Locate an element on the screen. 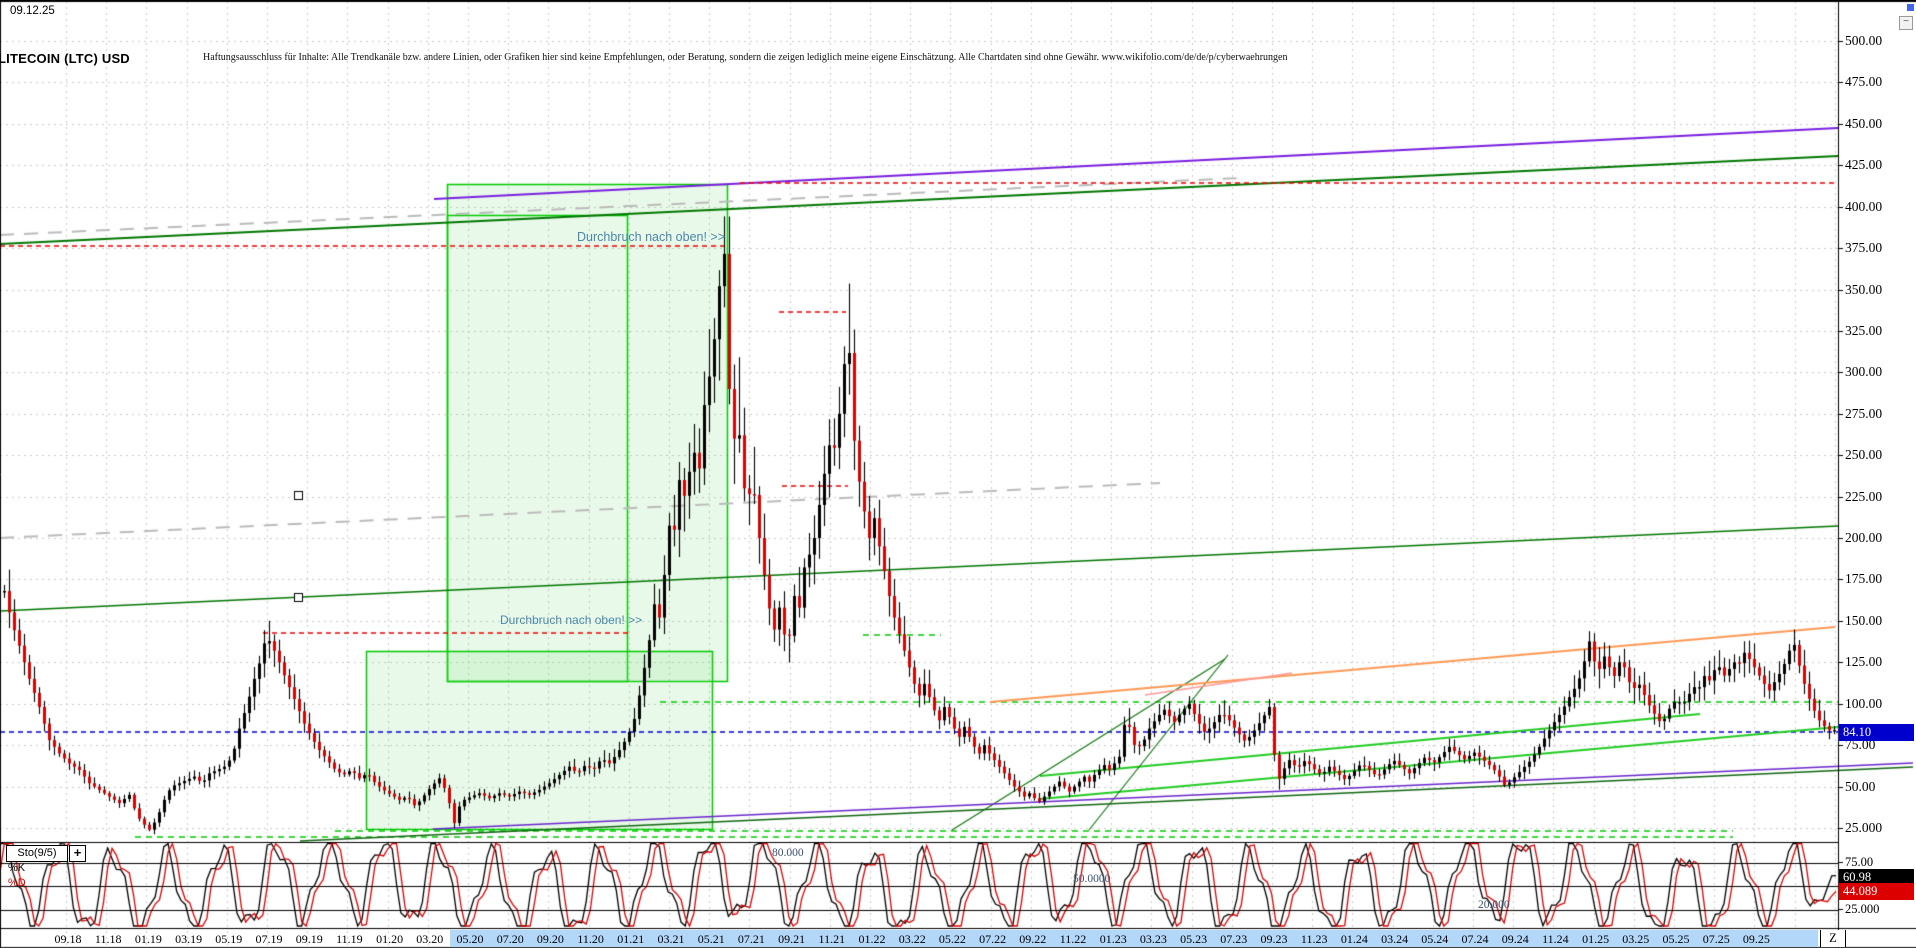  price-axis-label: 300.00 is located at coordinates (1864, 372).